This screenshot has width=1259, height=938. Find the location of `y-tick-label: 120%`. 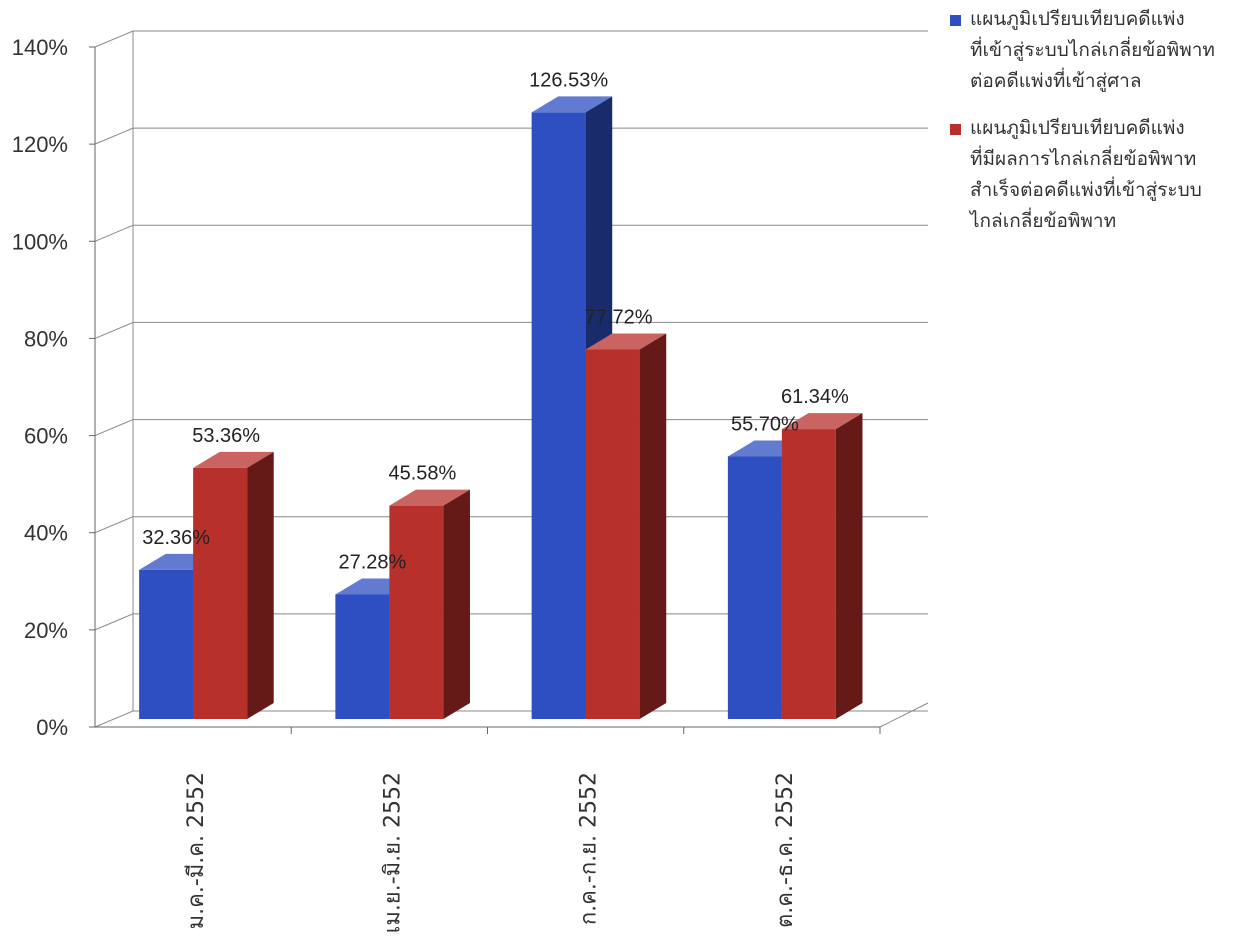

y-tick-label: 120% is located at coordinates (40, 144).